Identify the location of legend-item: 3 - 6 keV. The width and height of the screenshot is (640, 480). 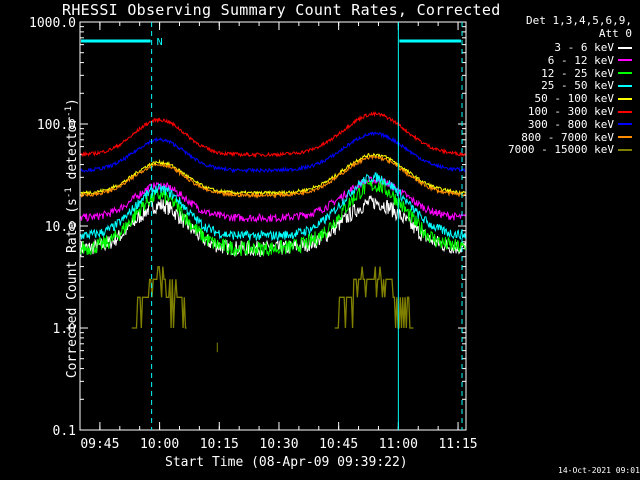
(593, 47).